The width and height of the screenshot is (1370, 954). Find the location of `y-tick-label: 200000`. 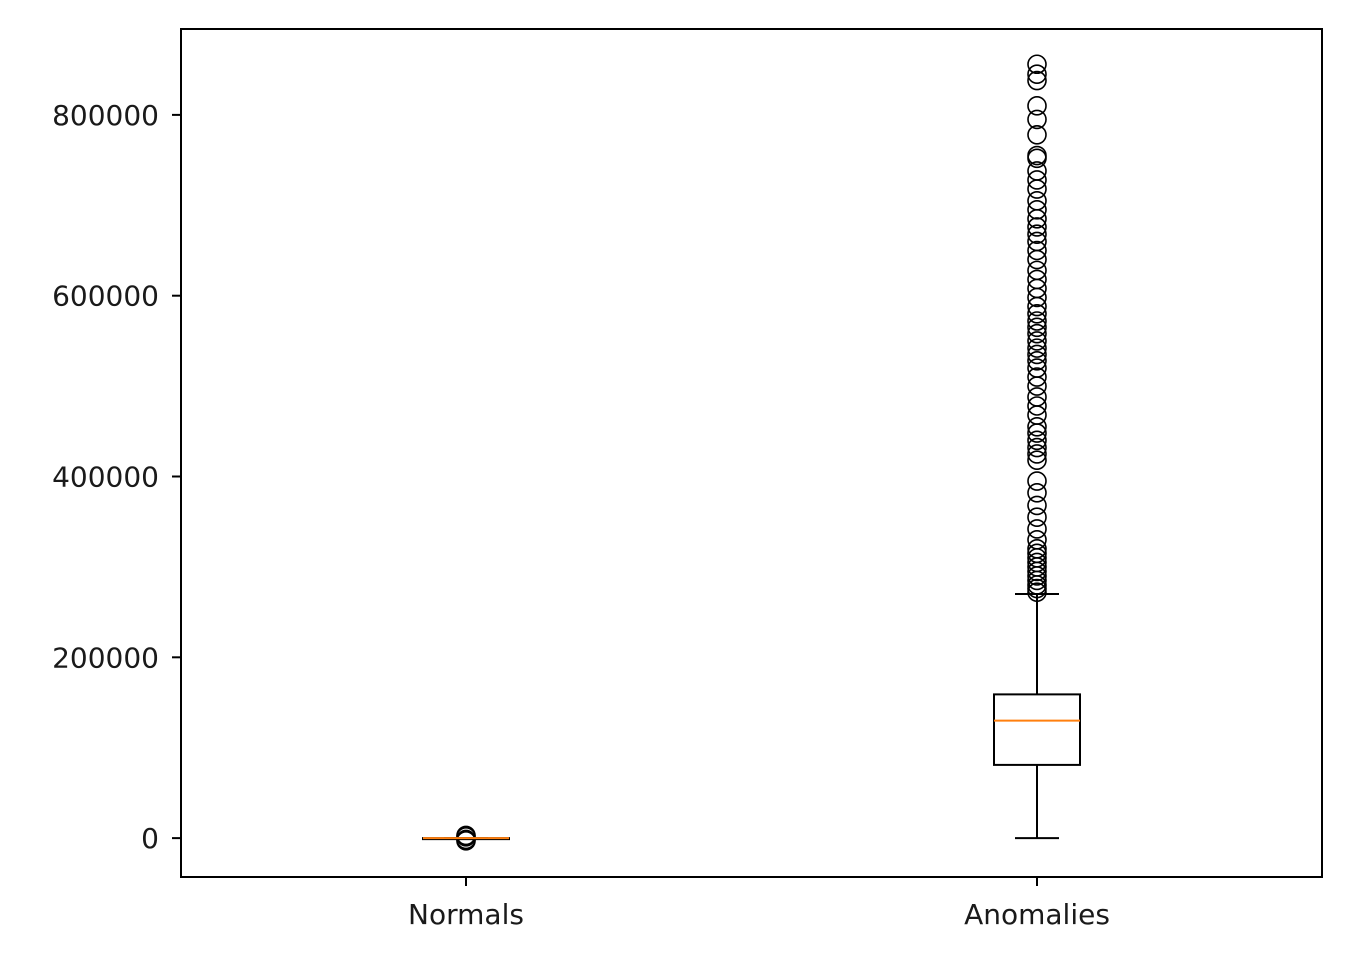

y-tick-label: 200000 is located at coordinates (105, 657).